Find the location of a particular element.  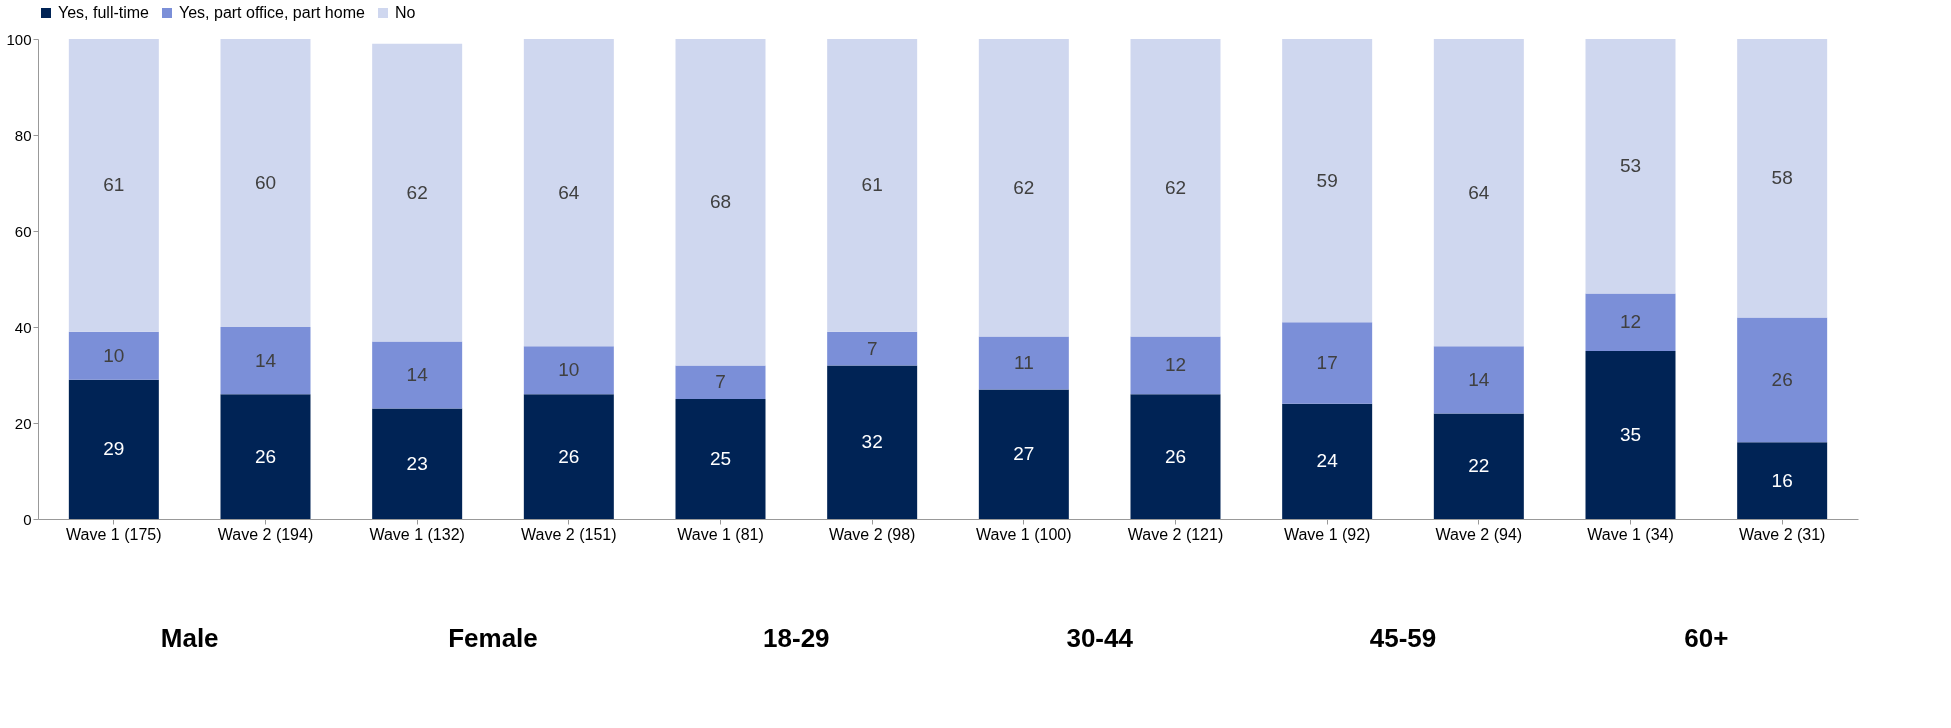

legend-label: Yes, part office, part home is located at coordinates (272, 12).